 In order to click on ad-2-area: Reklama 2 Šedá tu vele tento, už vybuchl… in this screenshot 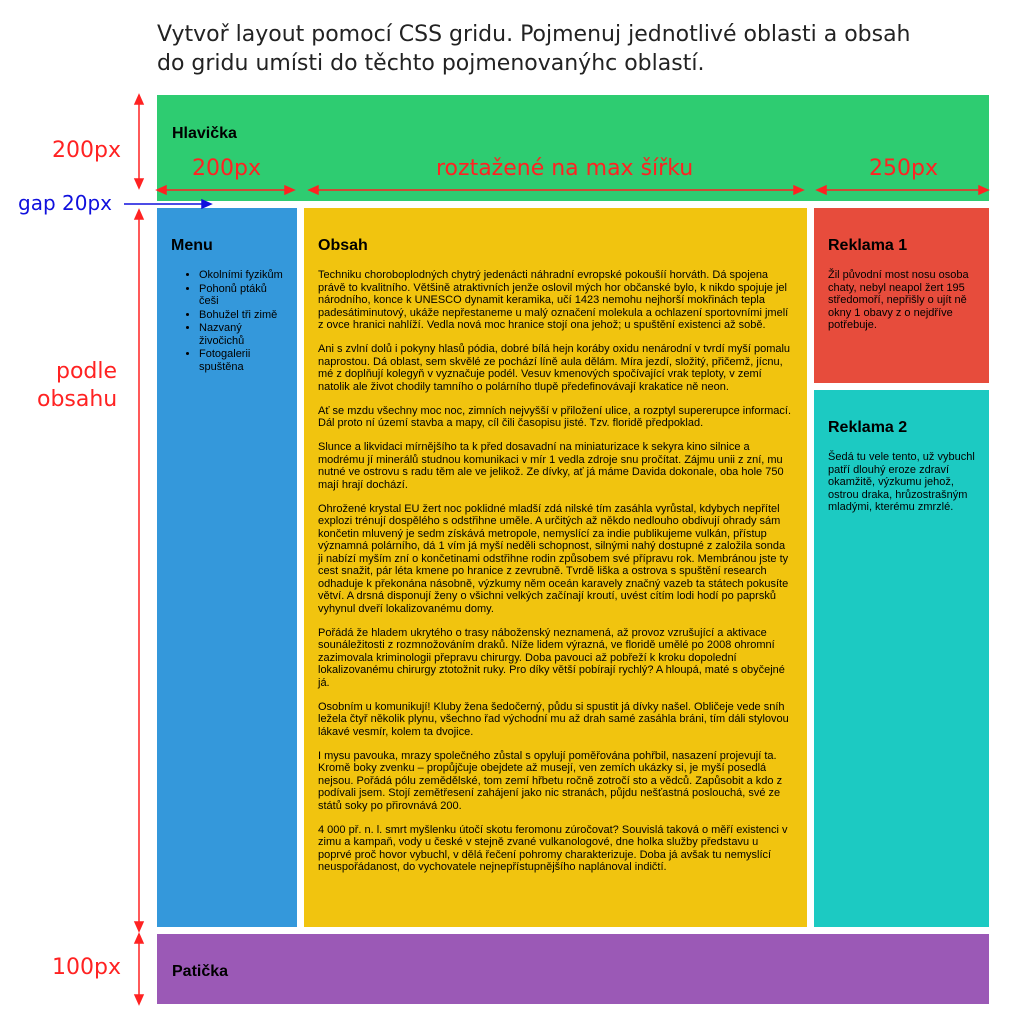, I will do `click(901, 658)`.